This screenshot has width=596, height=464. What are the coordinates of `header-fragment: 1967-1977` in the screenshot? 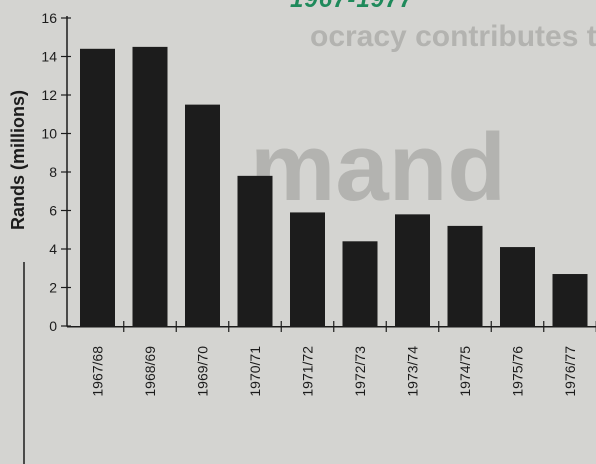 It's located at (352, 7).